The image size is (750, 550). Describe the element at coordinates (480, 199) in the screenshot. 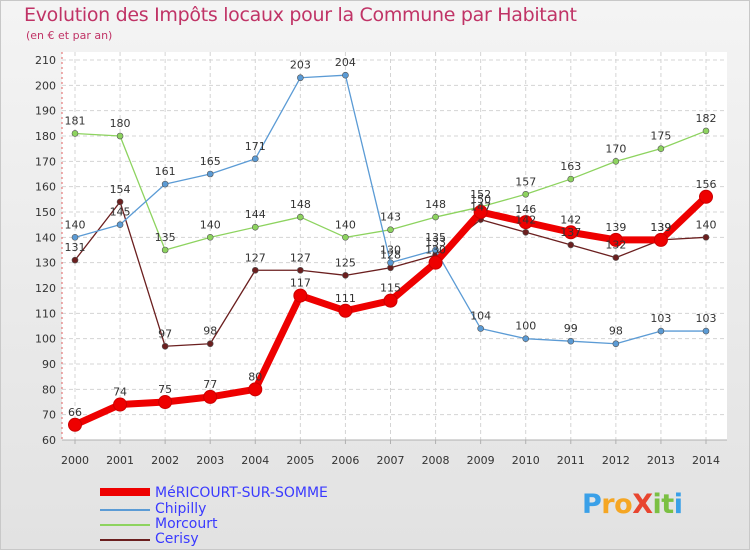

I see `data-label: 150` at that location.